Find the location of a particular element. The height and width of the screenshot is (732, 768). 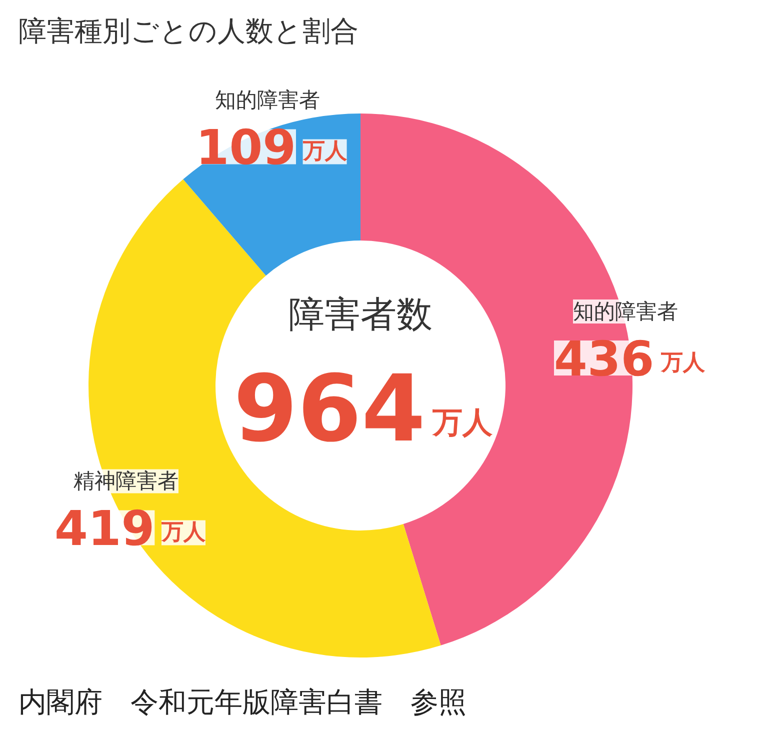

chart-title: 障害種別ごとの人数と割合 is located at coordinates (188, 31).